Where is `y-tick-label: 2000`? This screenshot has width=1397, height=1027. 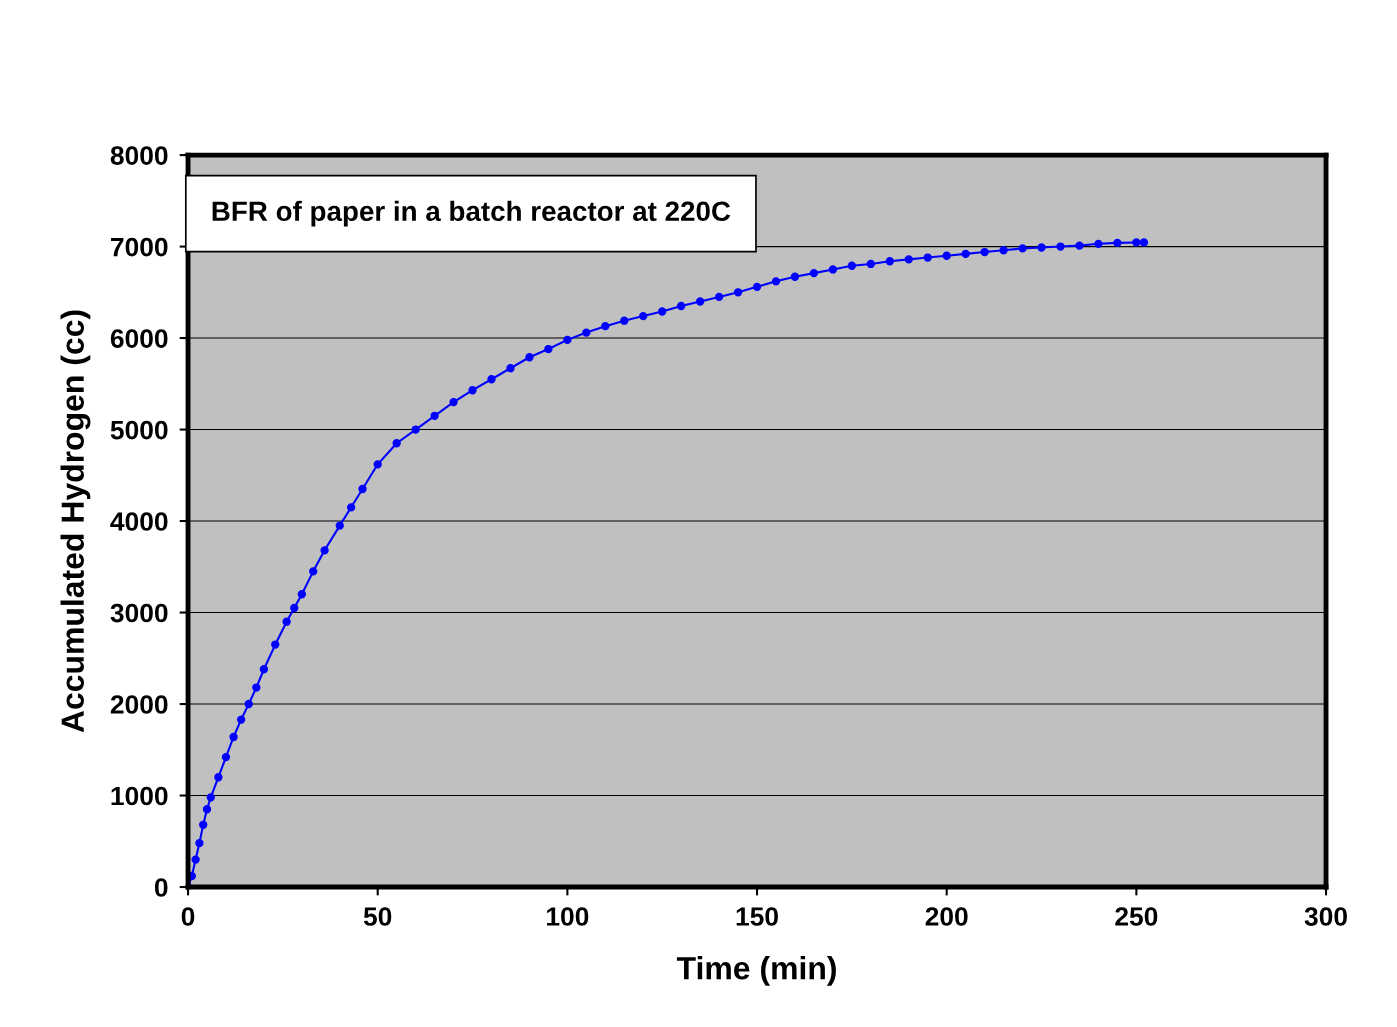
y-tick-label: 2000 is located at coordinates (139, 704).